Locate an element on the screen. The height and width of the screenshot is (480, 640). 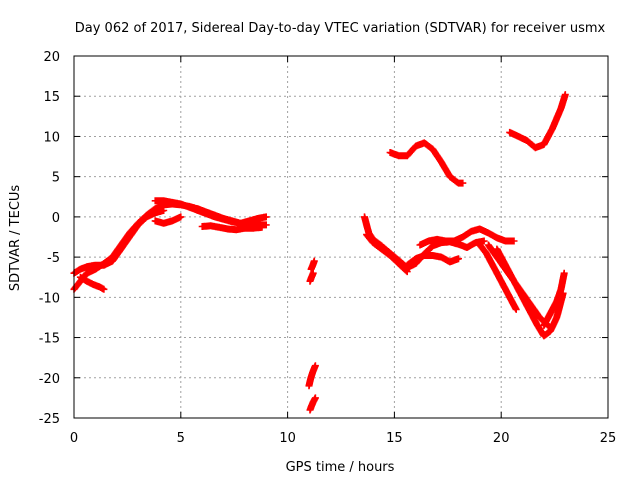
y-tick-label: -5 is located at coordinates (53, 258).